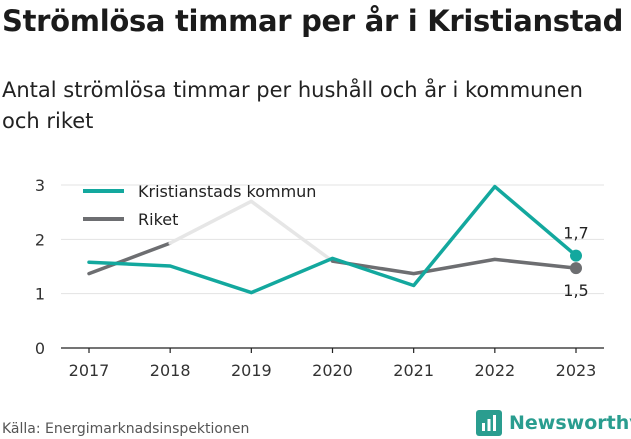  I want to click on x-tick-label-2017: 2017, so click(89, 370).